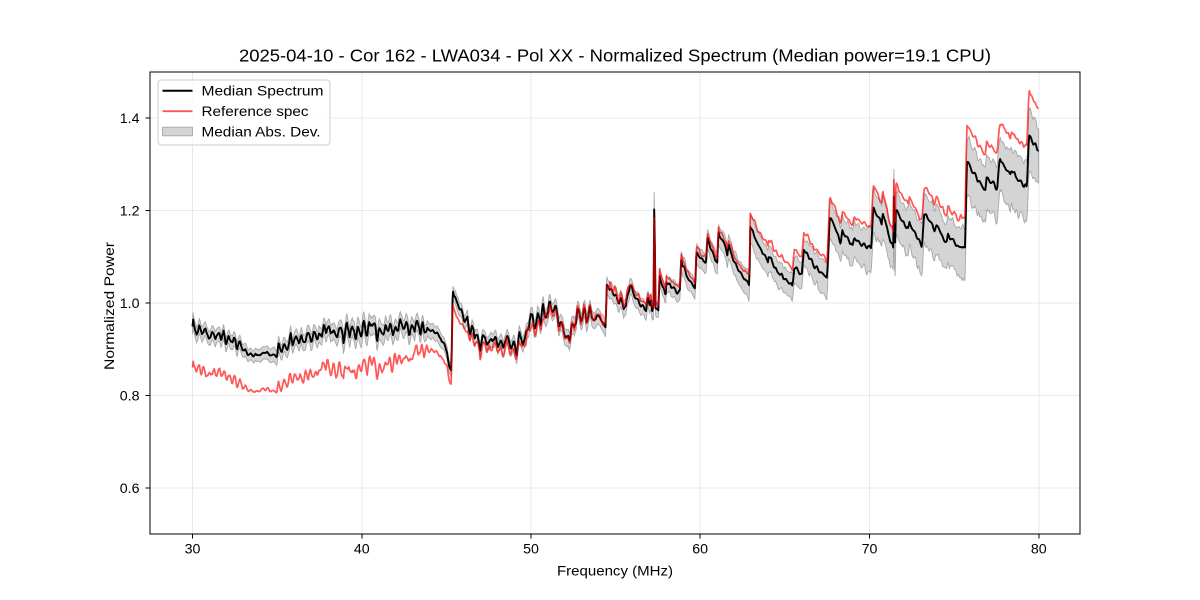 This screenshot has width=1200, height=600. What do you see at coordinates (255, 112) in the screenshot?
I see `svg-text: Reference spec` at bounding box center [255, 112].